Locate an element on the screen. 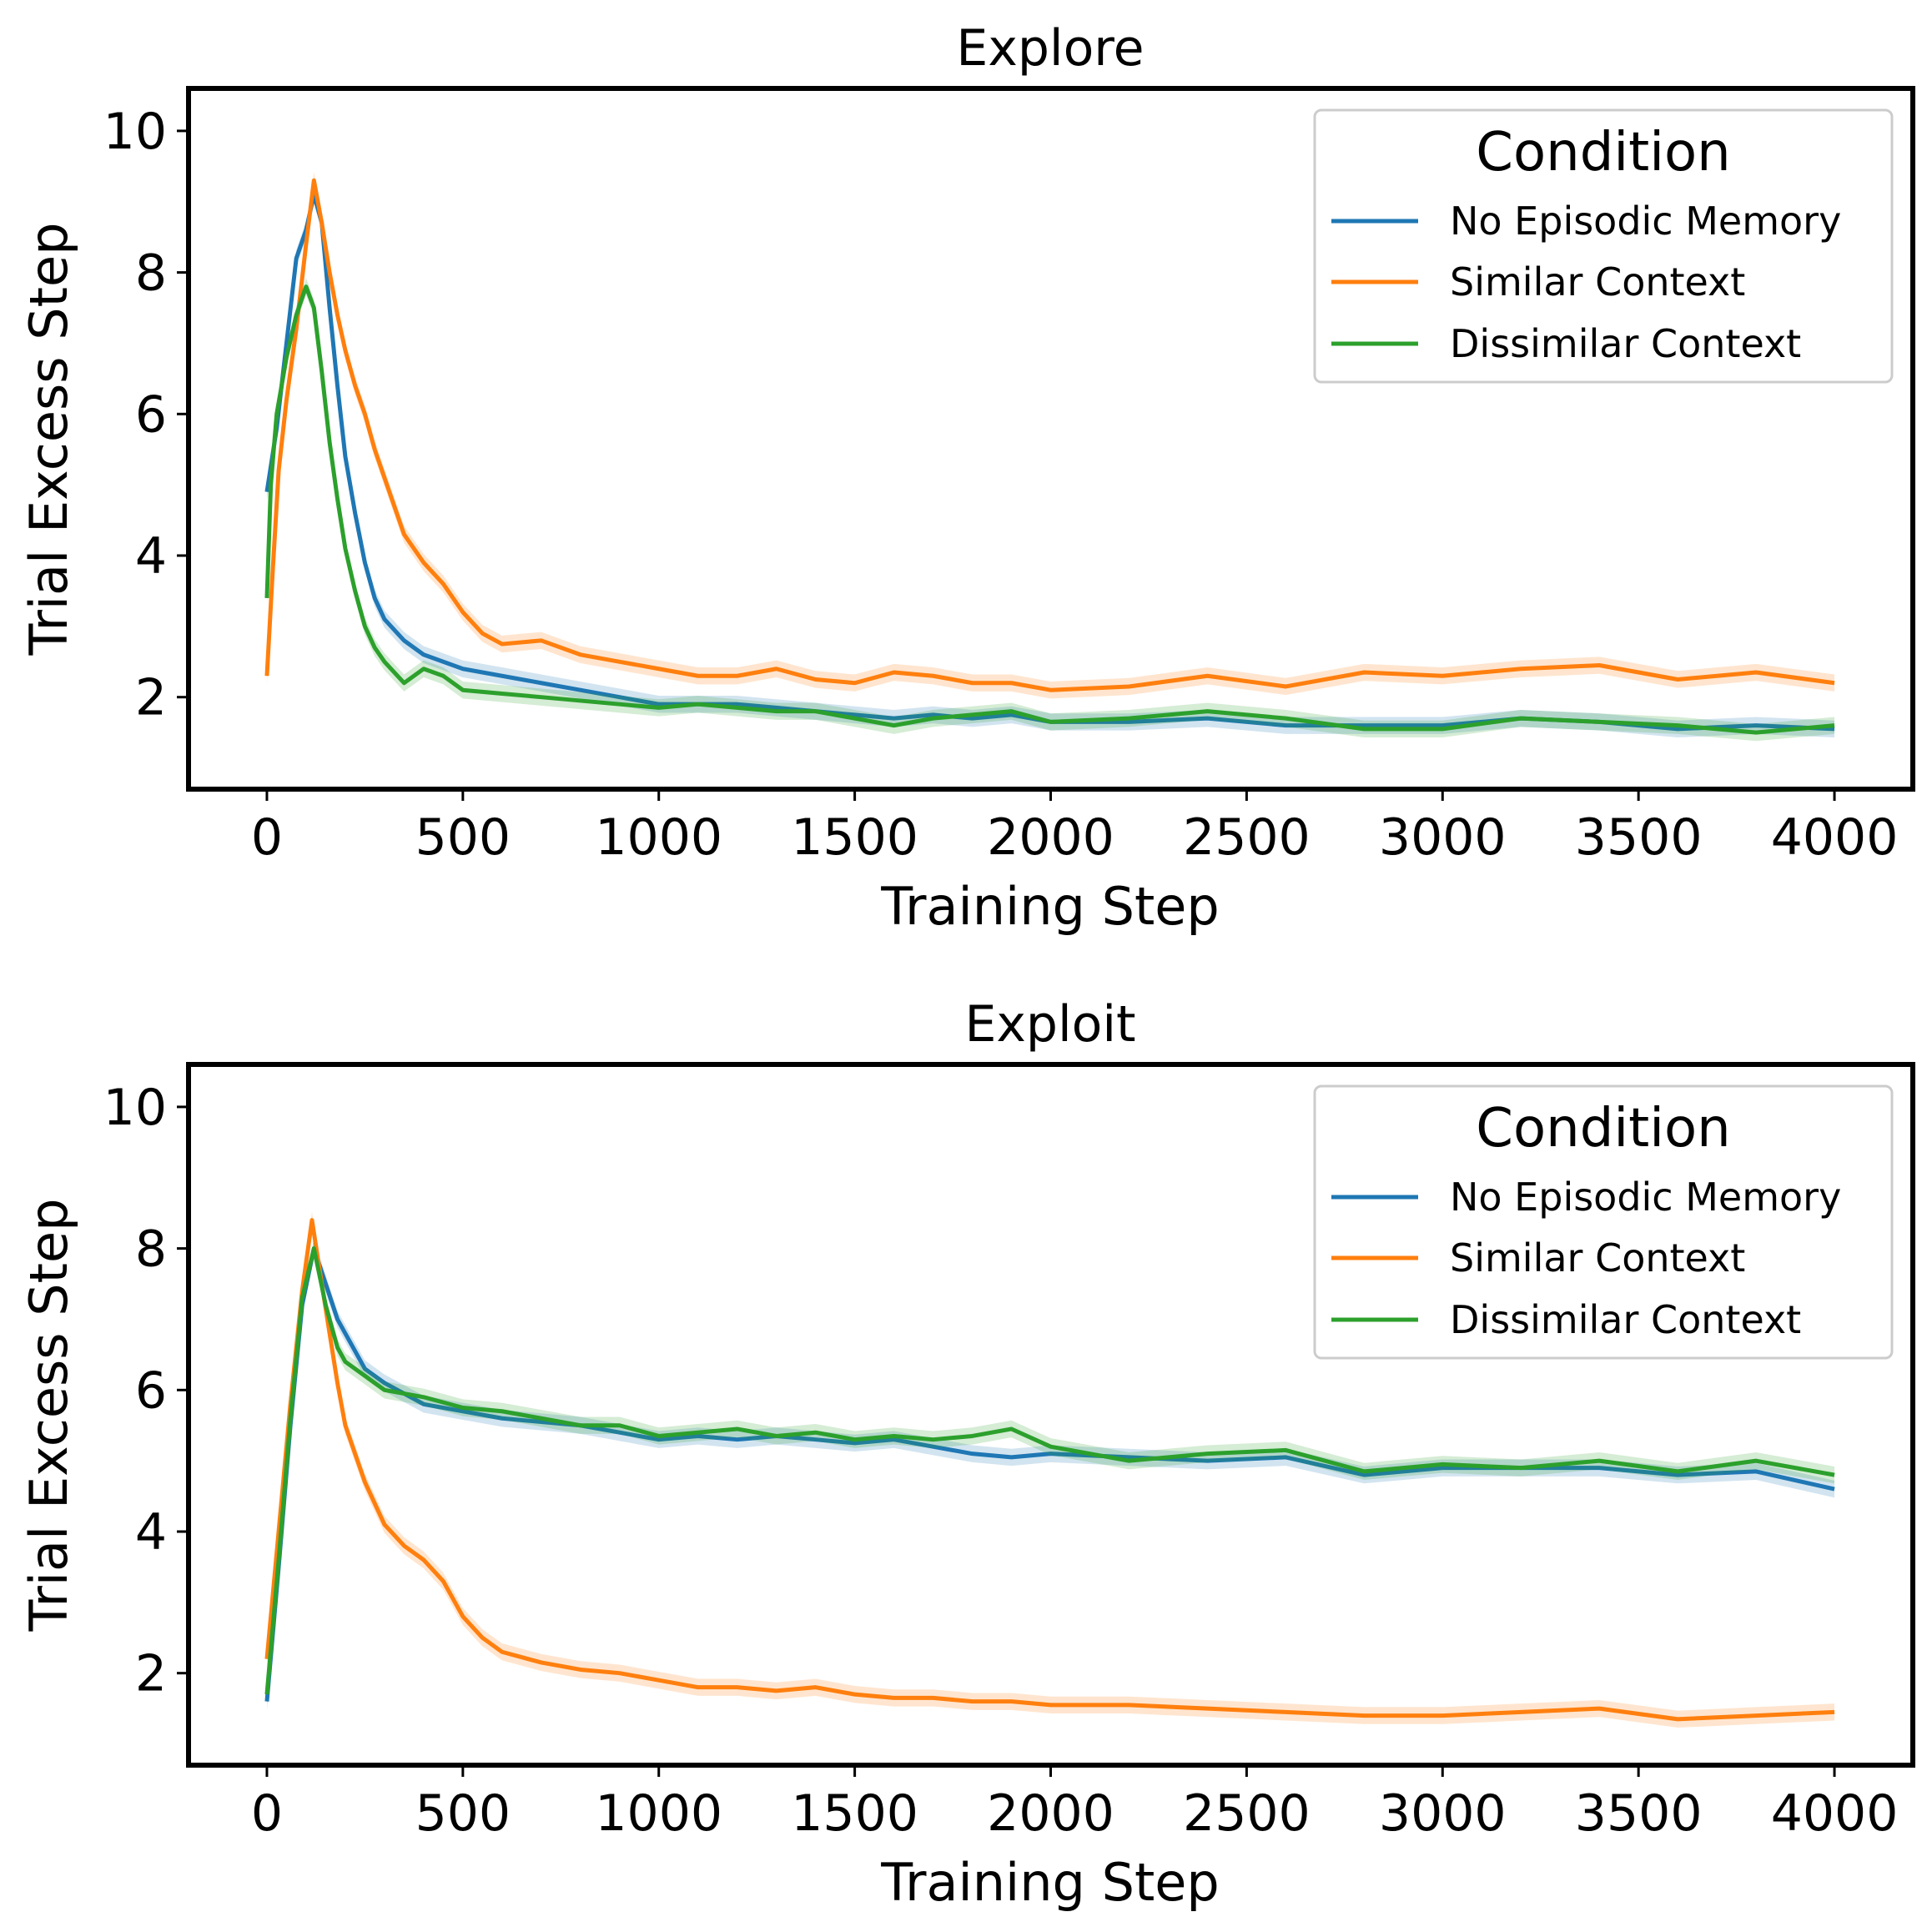 This screenshot has width=1932, height=1932. explore-ytick-label: 10 is located at coordinates (135, 132).